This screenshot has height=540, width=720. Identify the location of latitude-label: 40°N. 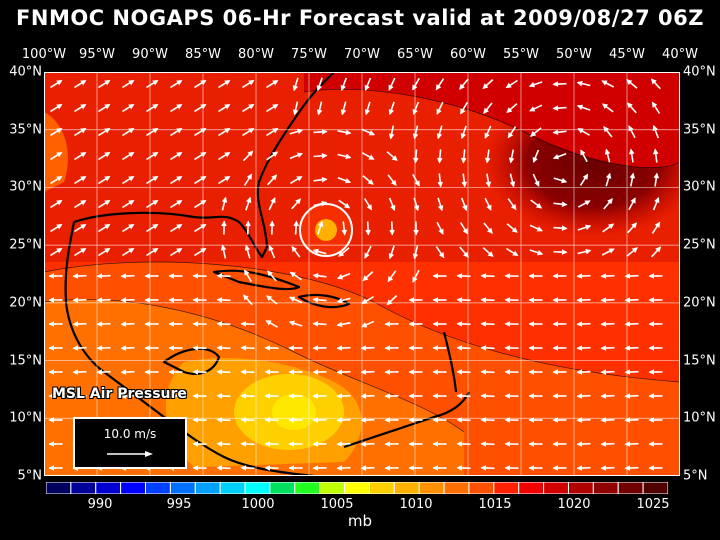
(699, 72).